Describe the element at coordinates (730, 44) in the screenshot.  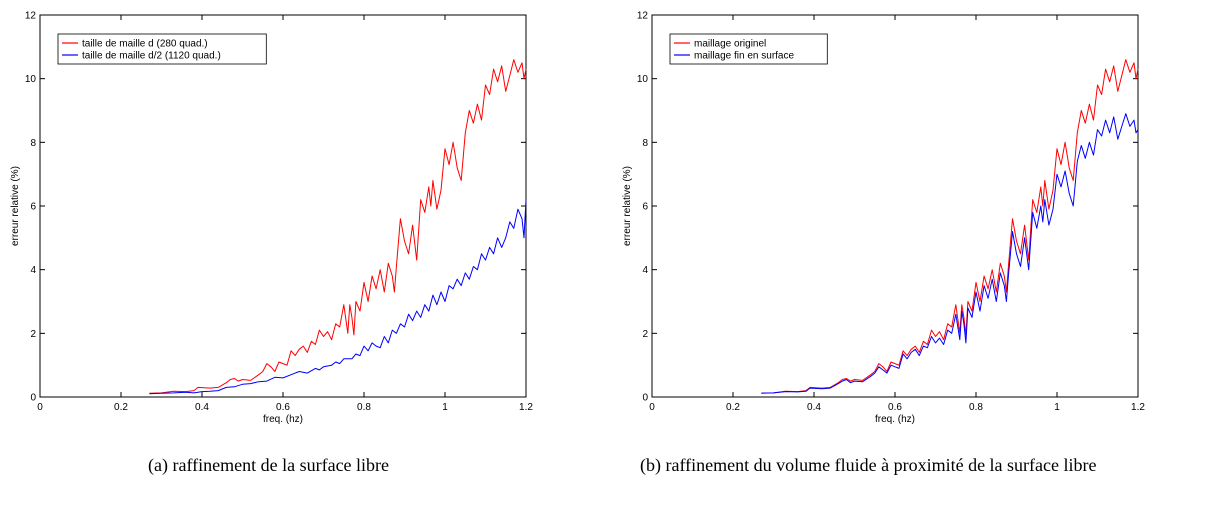
I see `legend-entry: maillage originel` at that location.